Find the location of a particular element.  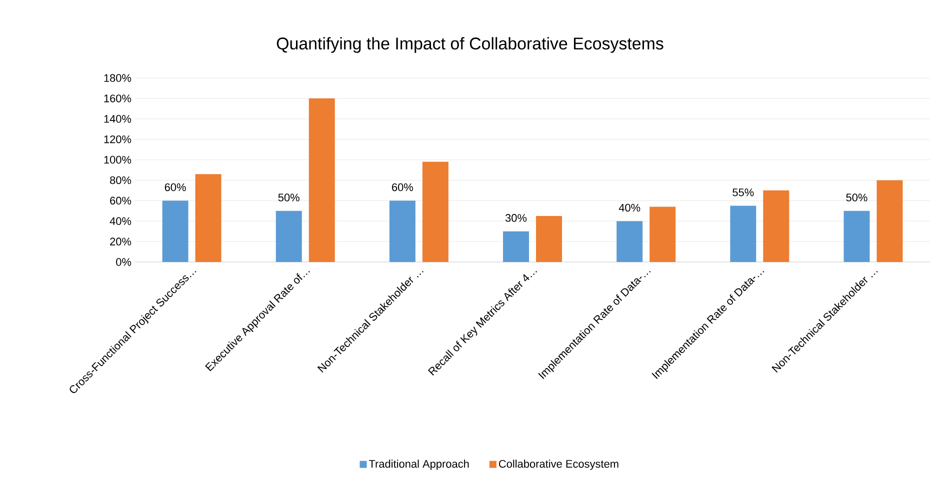

y-tick-label: 0% is located at coordinates (124, 262).